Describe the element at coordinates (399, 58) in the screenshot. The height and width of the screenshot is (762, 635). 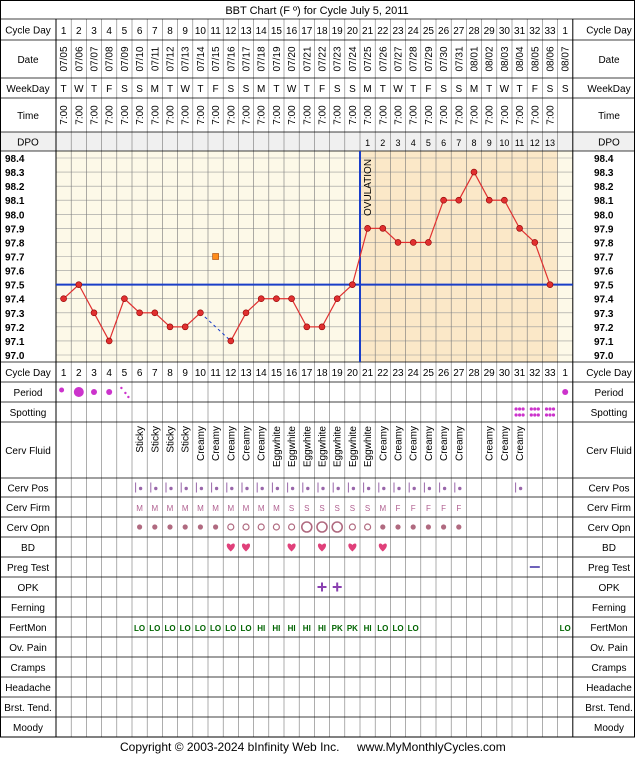
I see `date-label: 07/27` at that location.